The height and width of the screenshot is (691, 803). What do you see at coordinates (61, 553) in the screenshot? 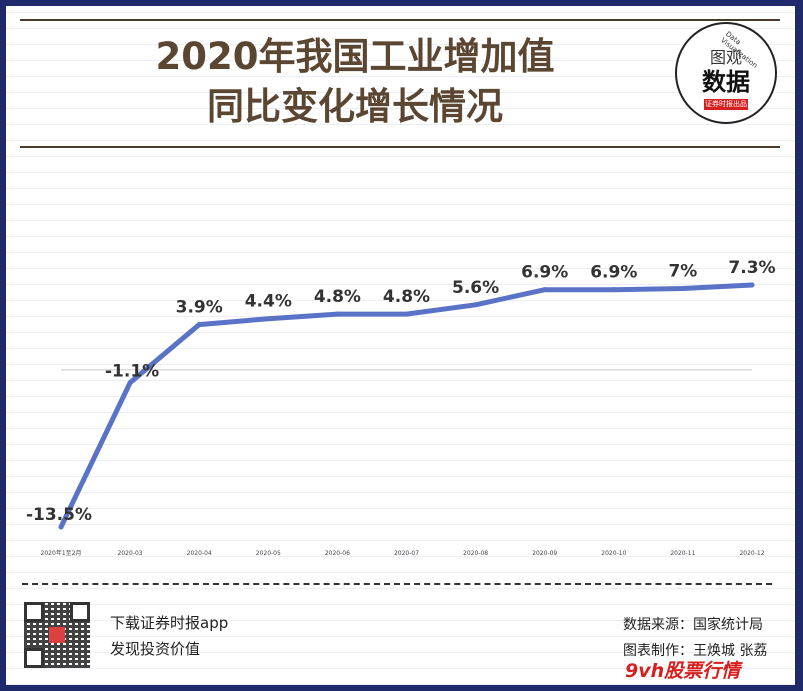
I see `x-tick-label: 2020年1至2月` at bounding box center [61, 553].